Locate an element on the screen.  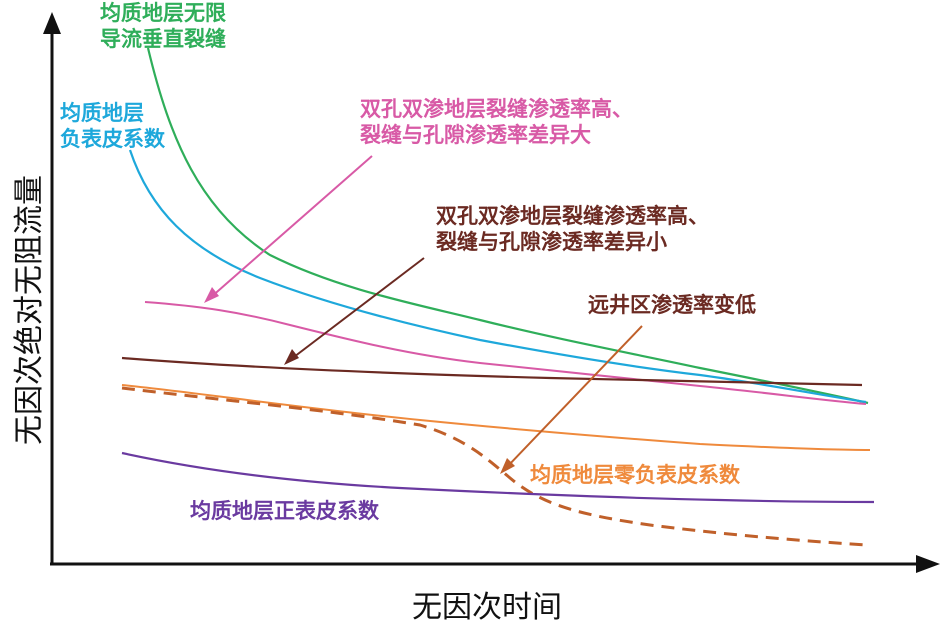
label-dual-porosity-large: 双孔双渗地层裂缝渗透率高、 裂缝与孔隙渗透率差异大 is located at coordinates (496, 122).